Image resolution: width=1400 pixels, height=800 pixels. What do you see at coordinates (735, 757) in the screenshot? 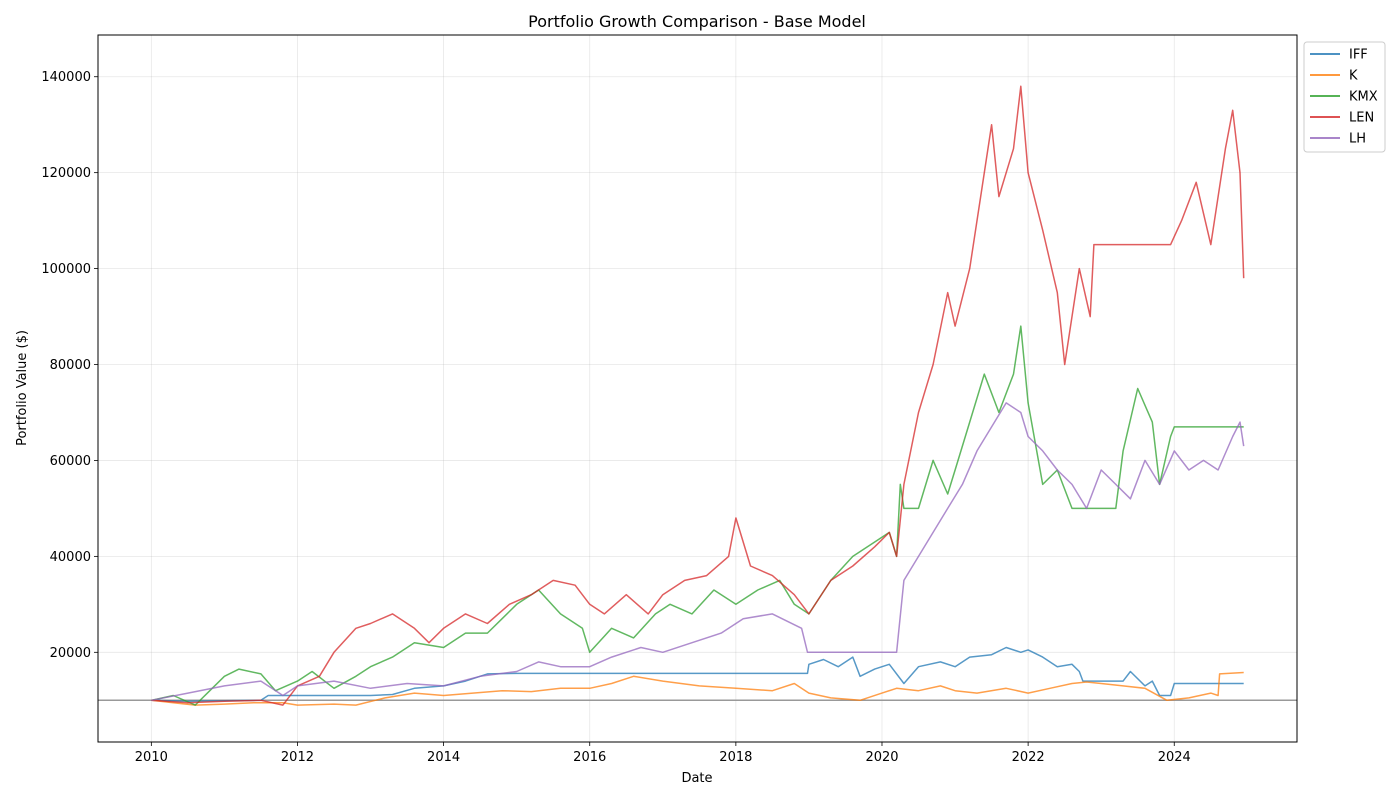
I see `x-tick-label: 2018` at bounding box center [735, 757].